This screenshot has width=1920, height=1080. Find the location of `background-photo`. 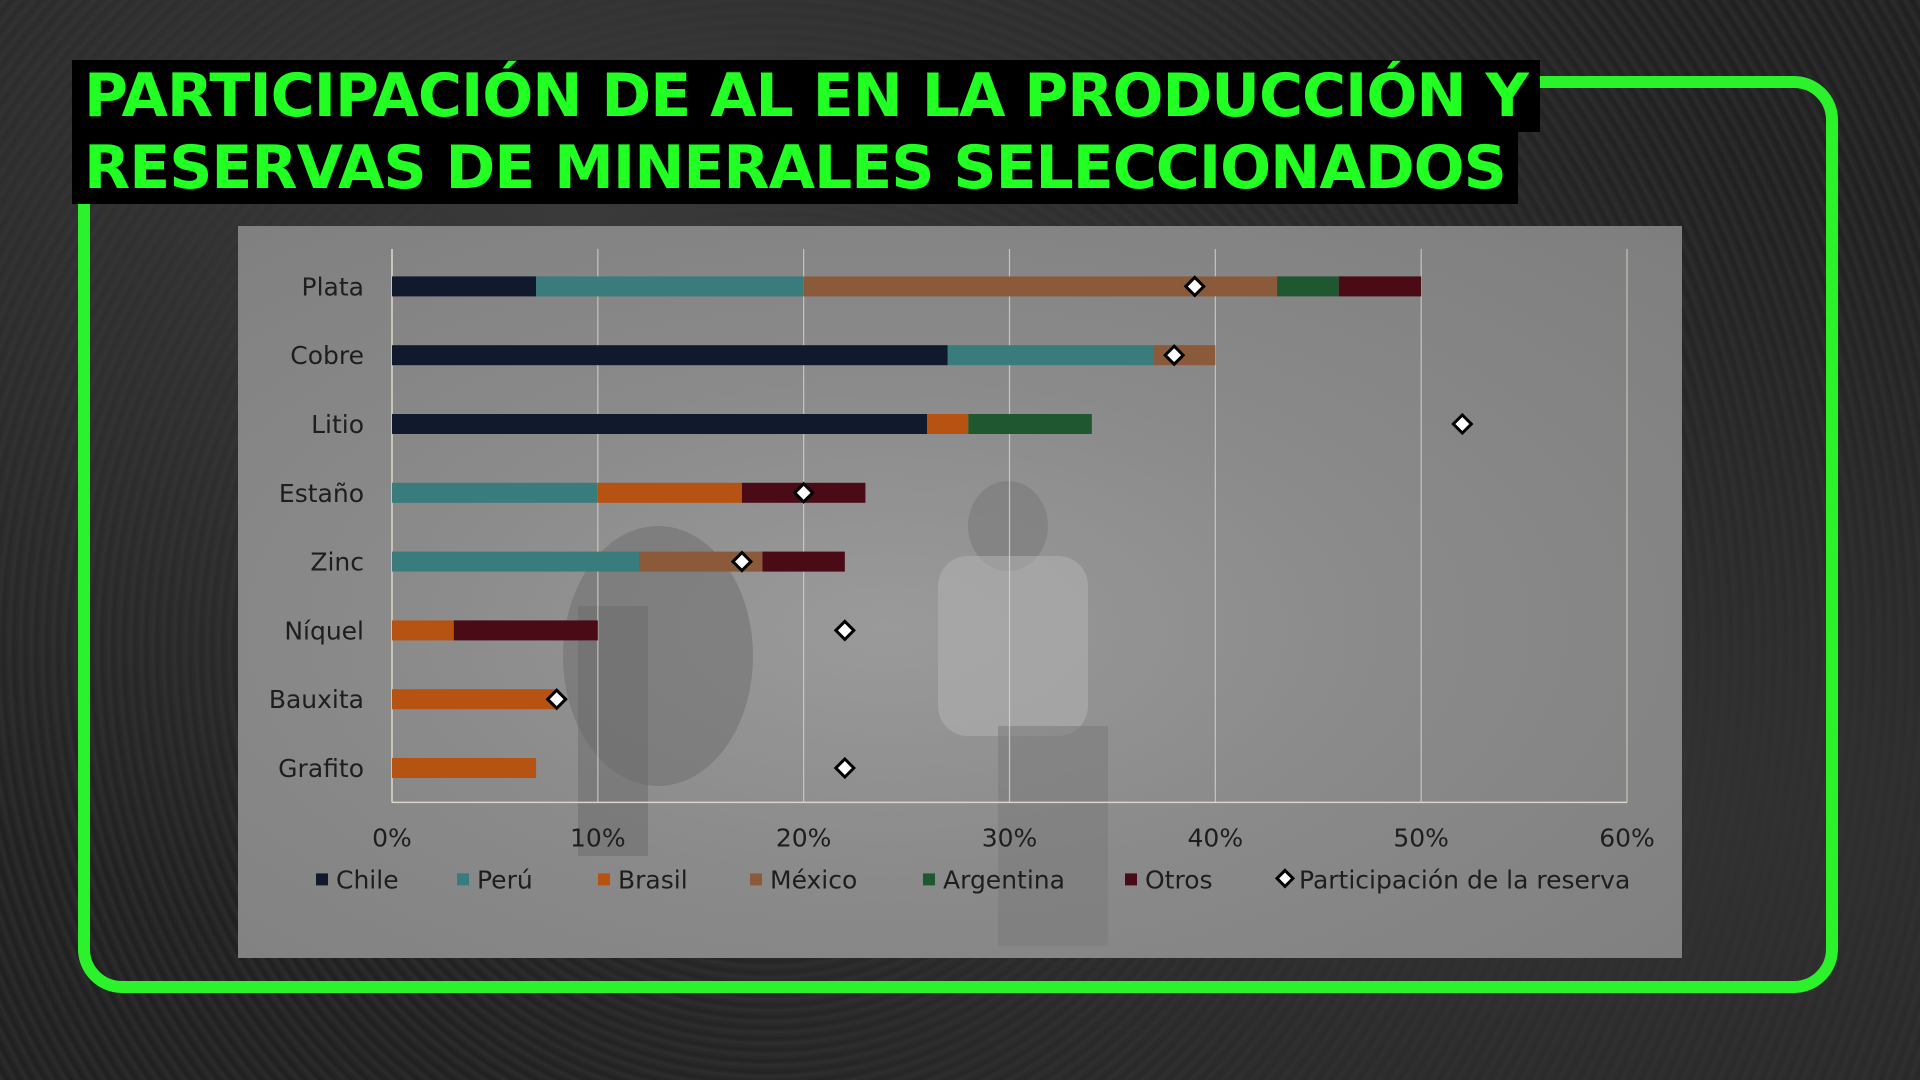

background-photo is located at coordinates (835, 713).